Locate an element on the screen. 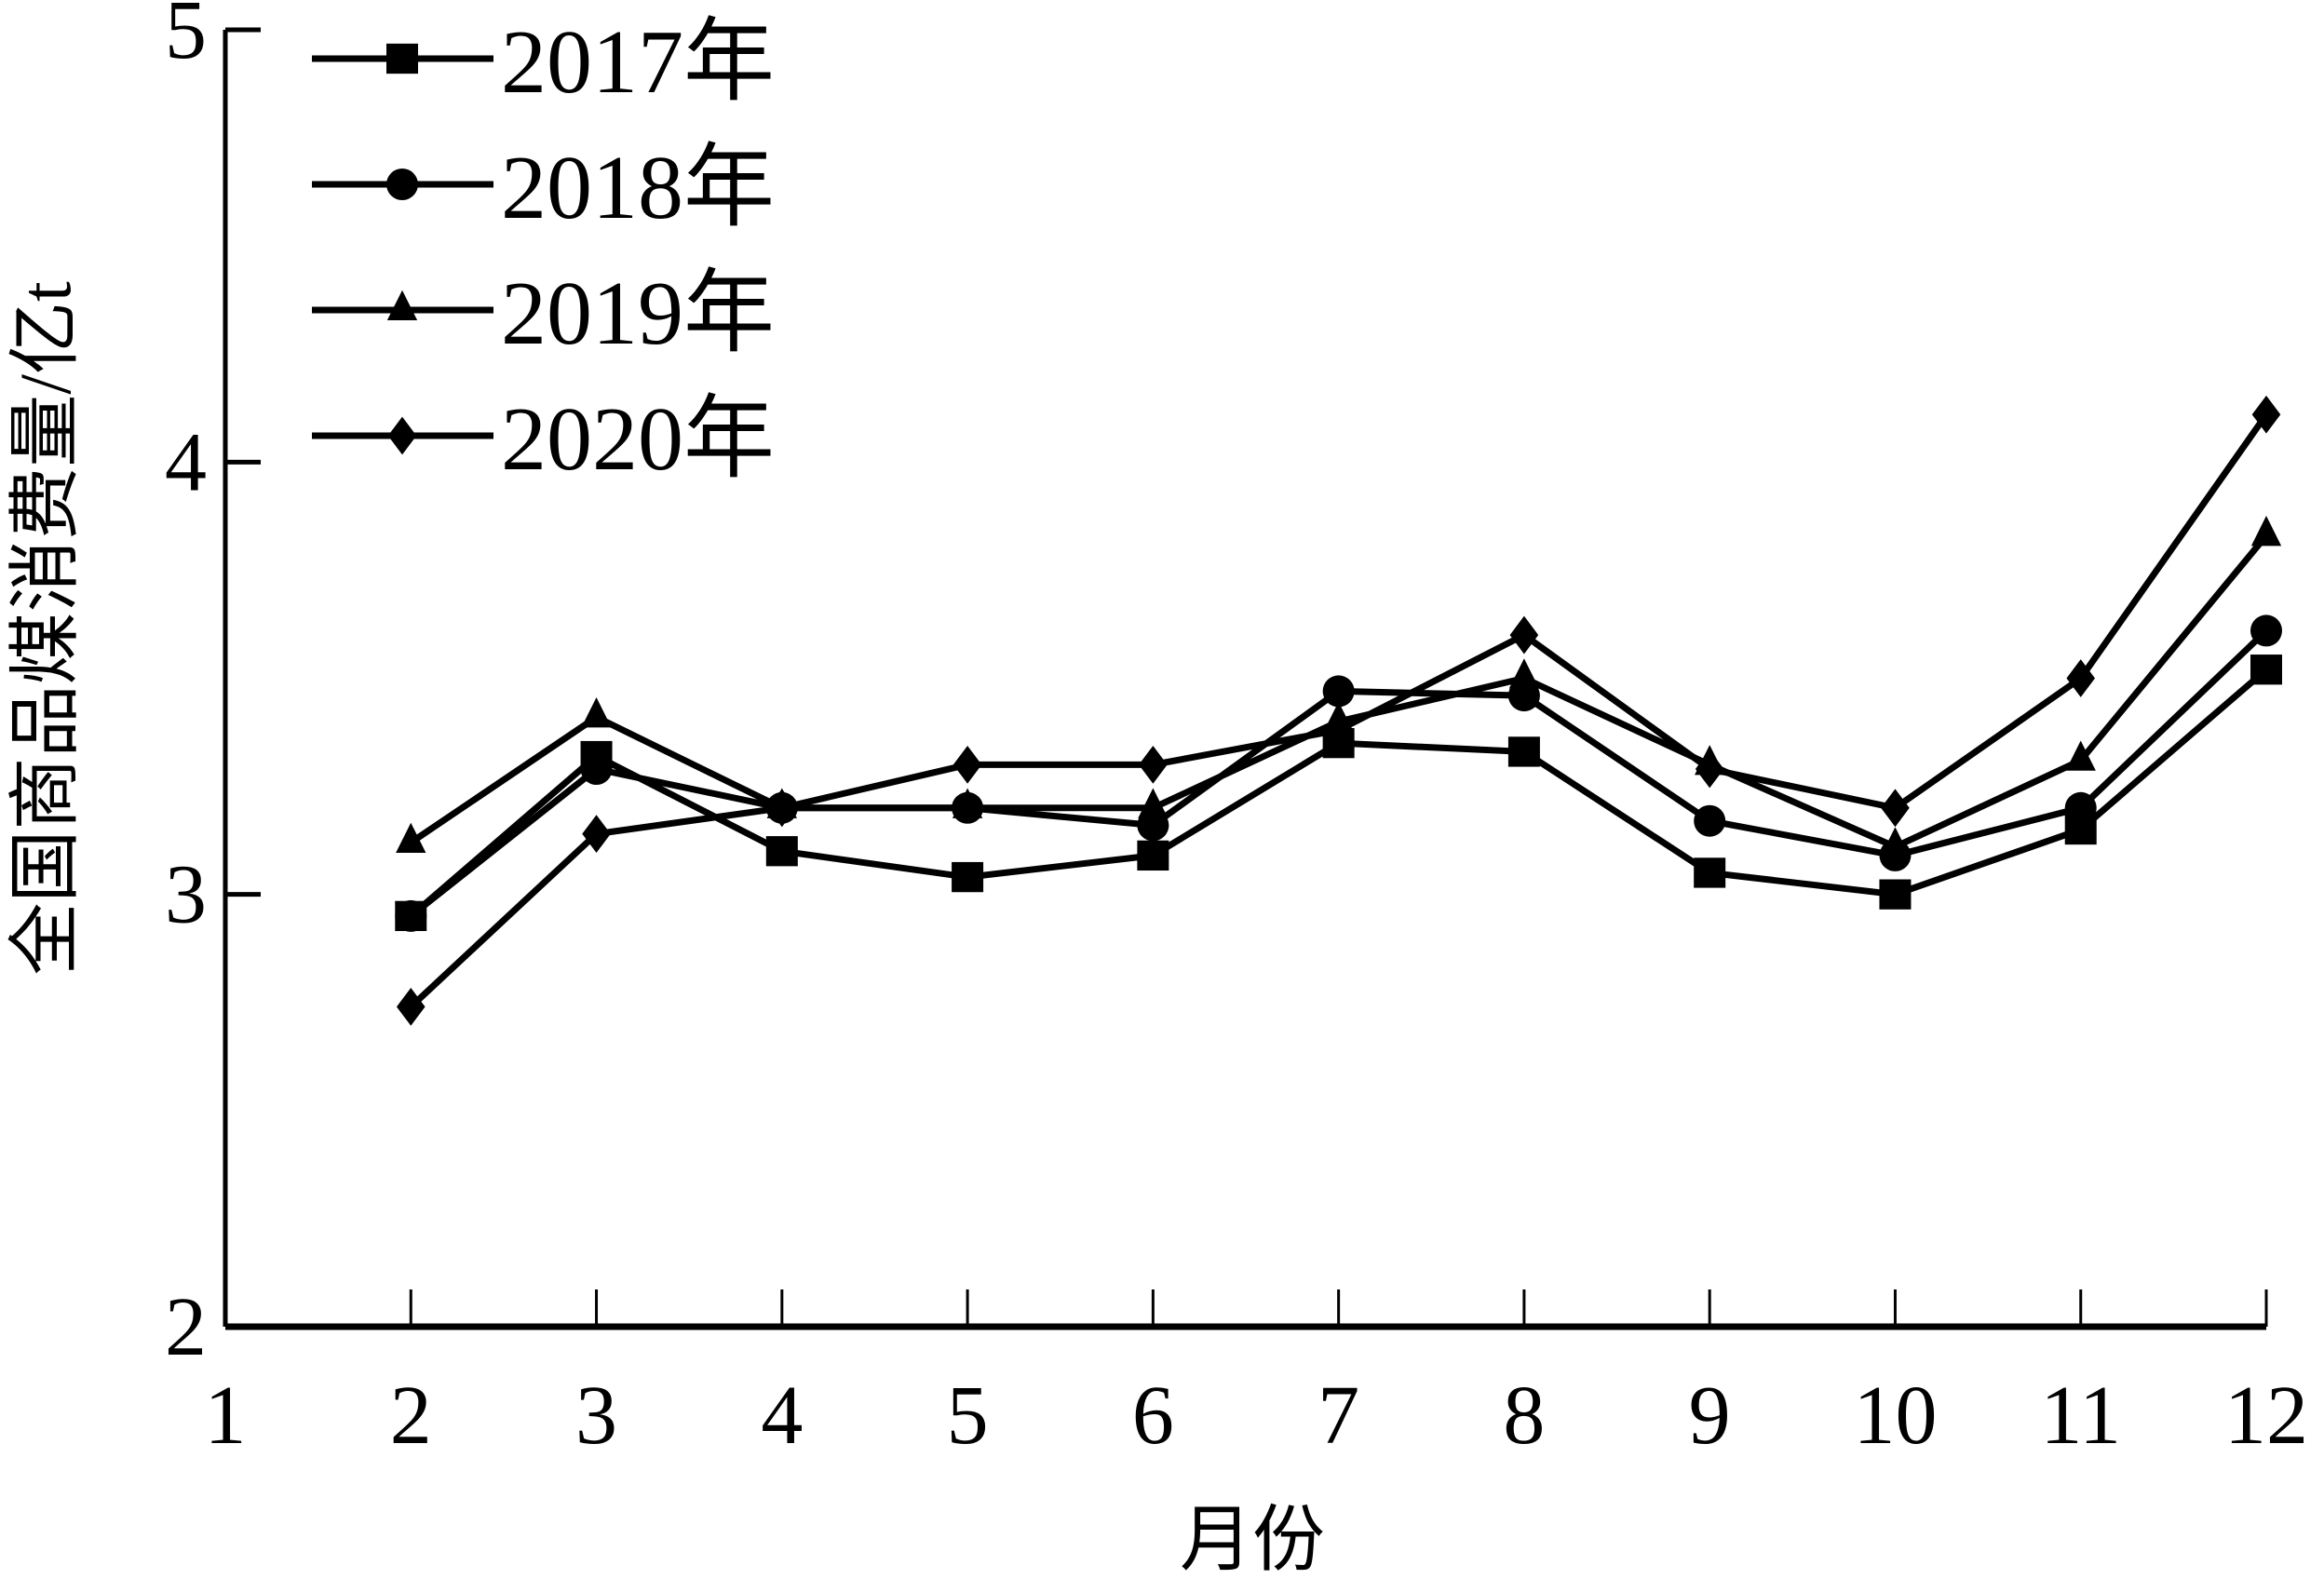 Image resolution: width=2324 pixels, height=1579 pixels. legend-item: 2018年 is located at coordinates (544, 188).